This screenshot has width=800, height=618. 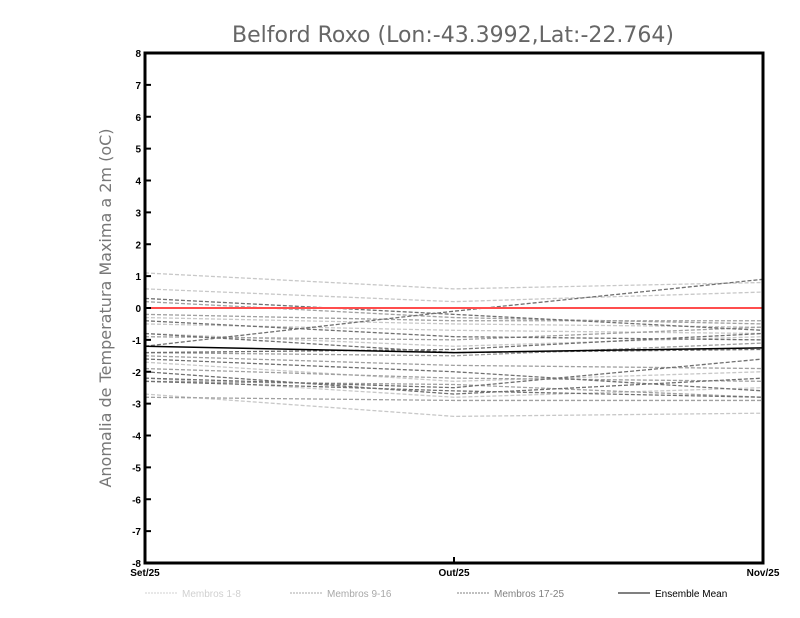 What do you see at coordinates (145, 573) in the screenshot?
I see `x-tick-label: Set/25` at bounding box center [145, 573].